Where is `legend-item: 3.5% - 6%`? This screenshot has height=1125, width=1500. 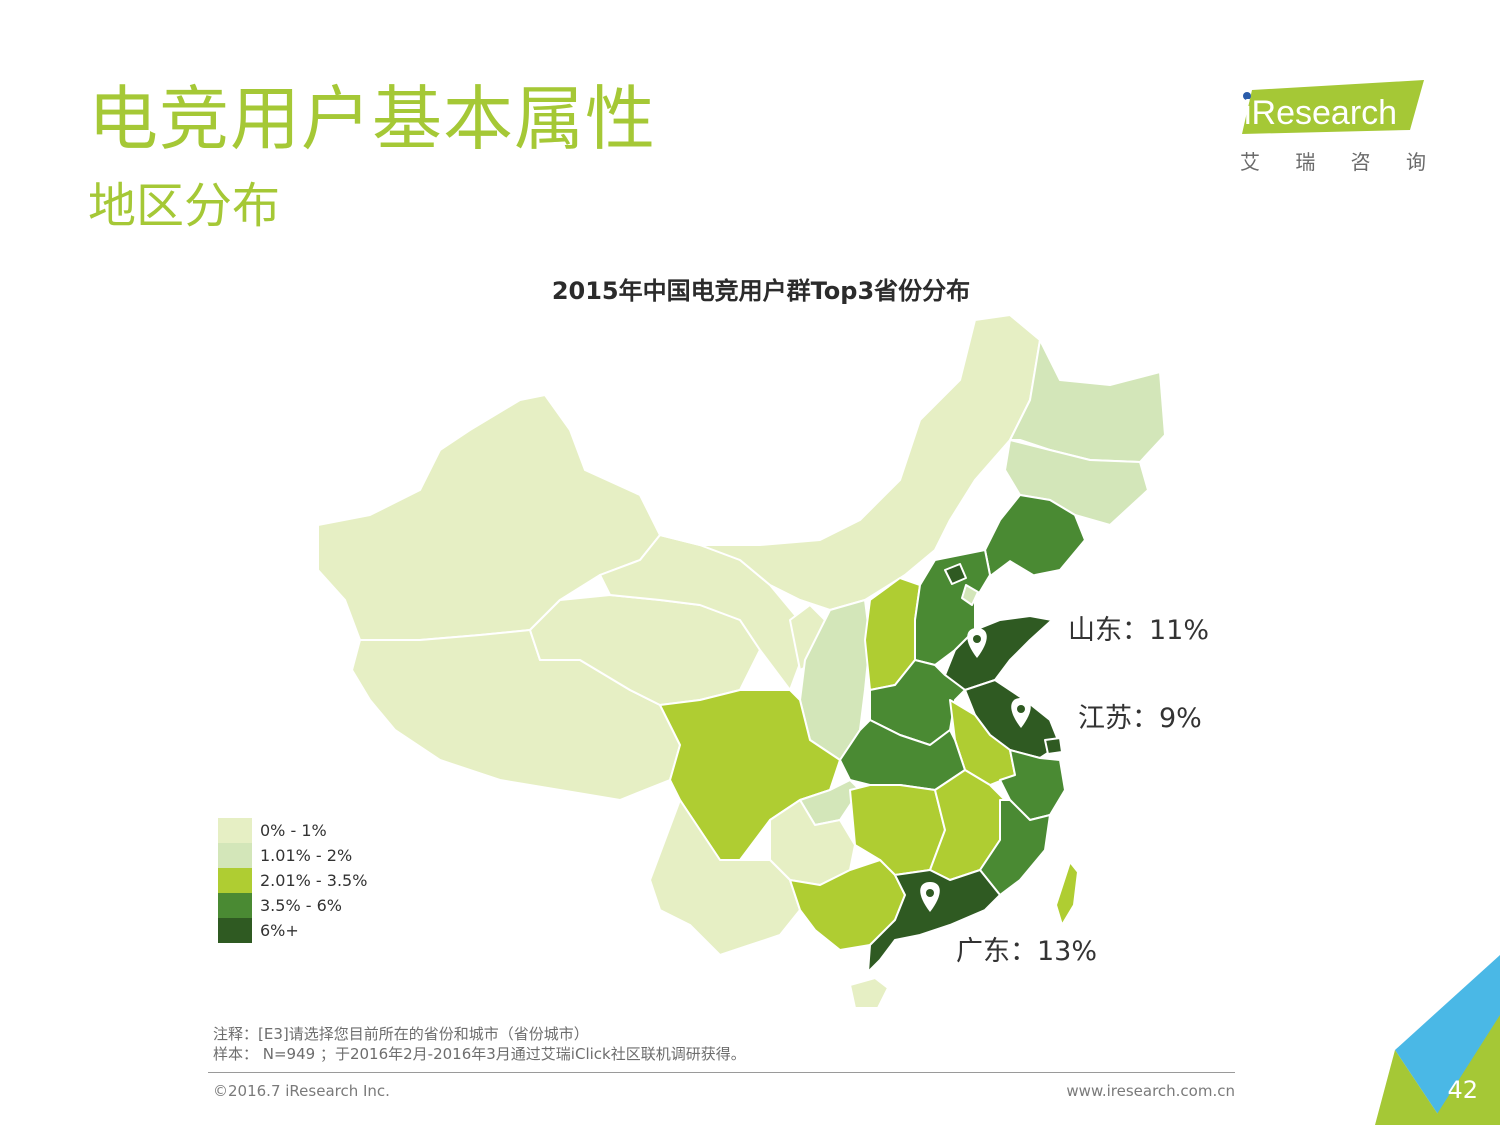 legend-item: 3.5% - 6% is located at coordinates (292, 905).